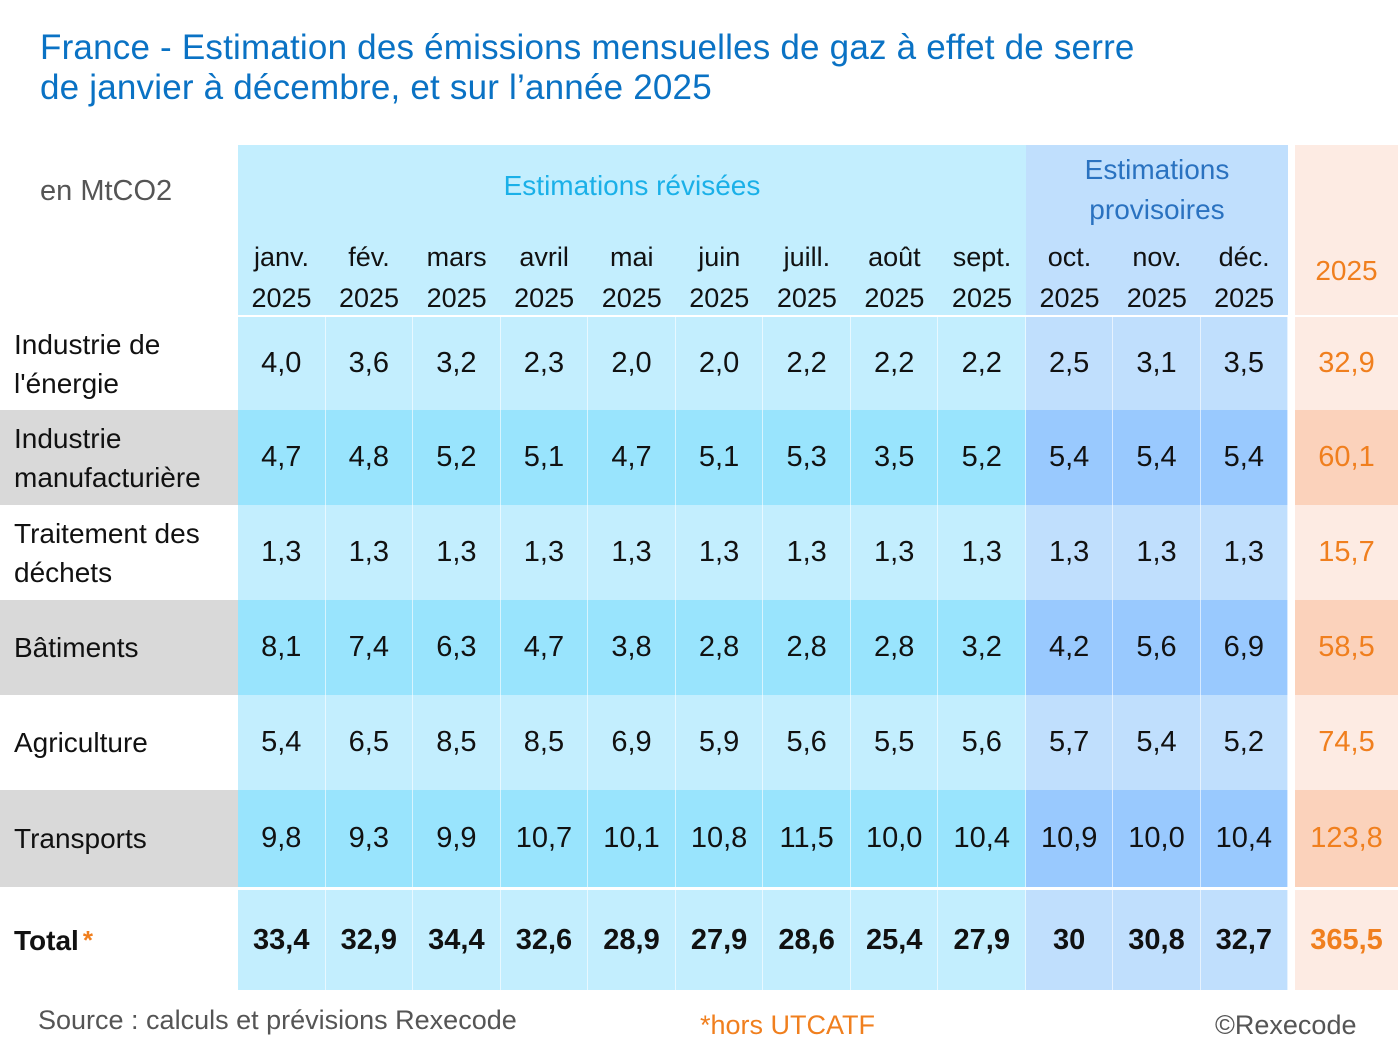 Image resolution: width=1400 pixels, height=1050 pixels. I want to click on total-cell: 30, so click(1070, 940).